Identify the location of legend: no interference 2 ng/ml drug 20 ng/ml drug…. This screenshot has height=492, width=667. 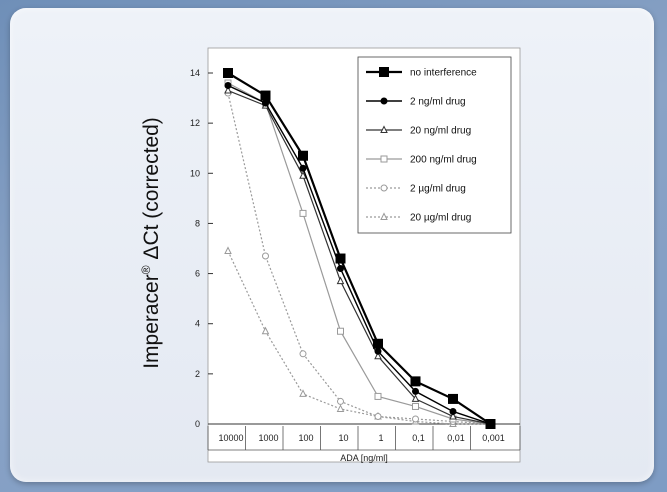
(434, 145).